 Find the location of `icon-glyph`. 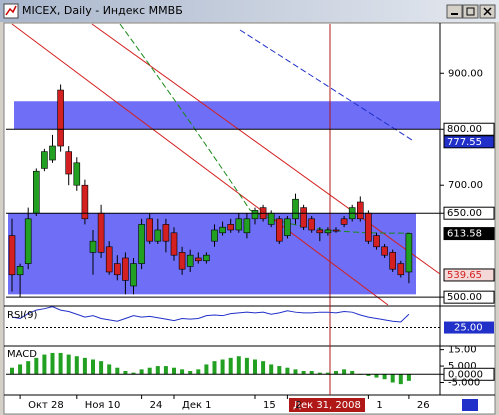

icon-glyph is located at coordinates (11, 10).